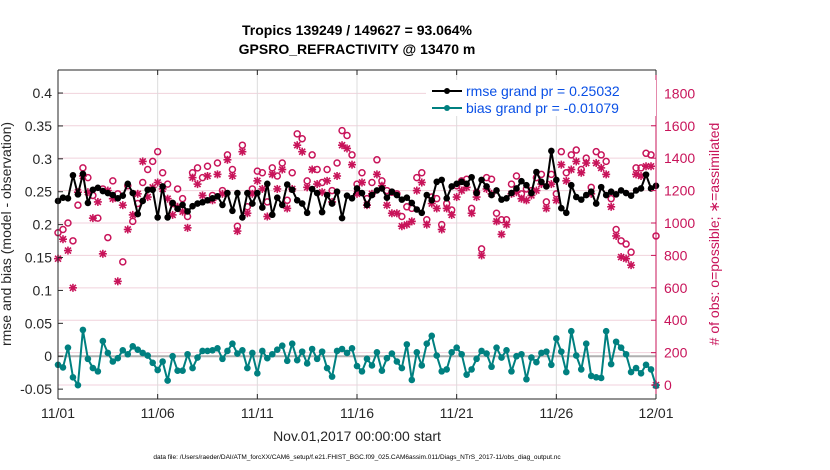  What do you see at coordinates (679, 126) in the screenshot?
I see `tick-label-right: 1600` at bounding box center [679, 126].